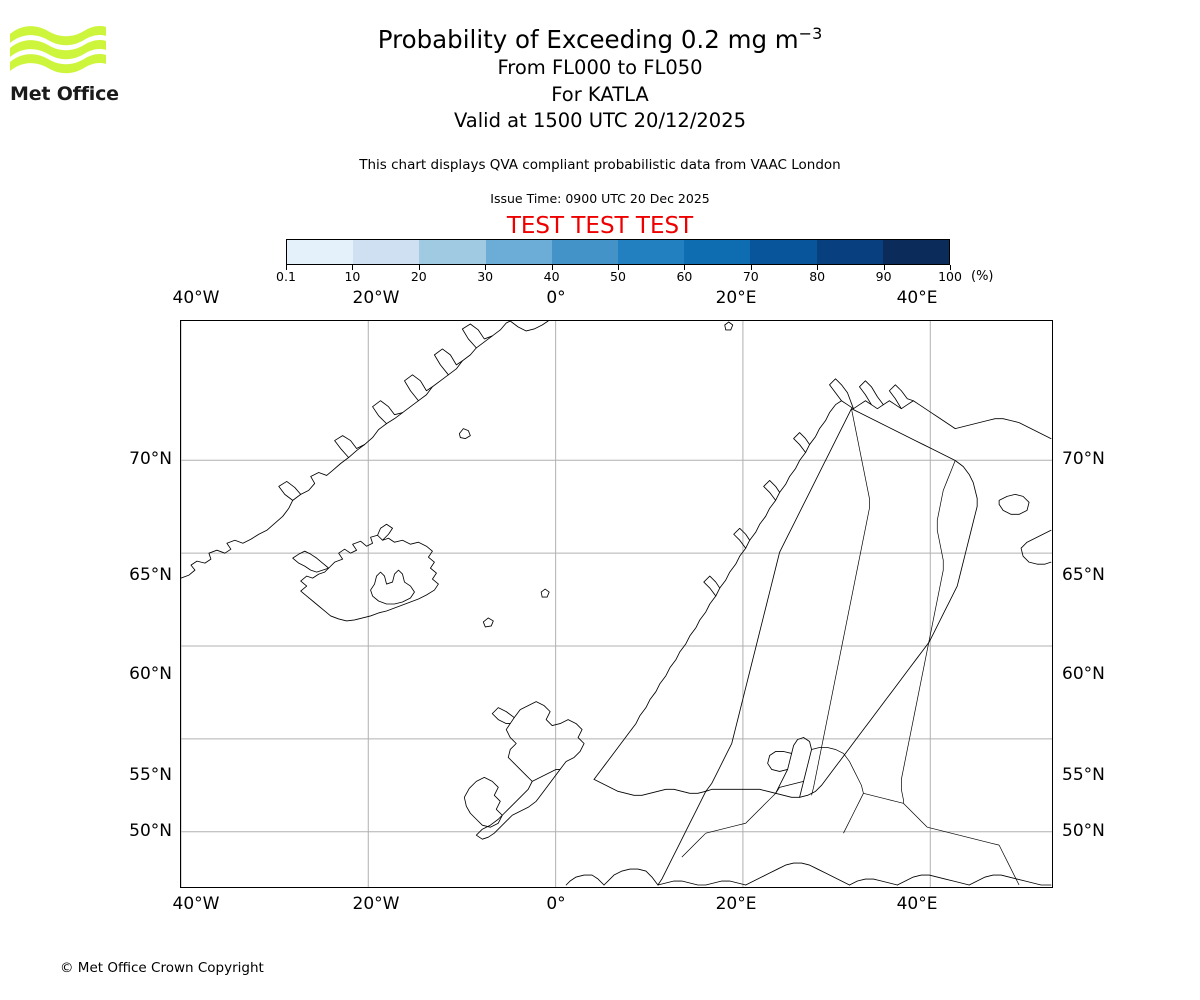  What do you see at coordinates (600, 94) in the screenshot?
I see `title-volcano: For KATLA` at bounding box center [600, 94].